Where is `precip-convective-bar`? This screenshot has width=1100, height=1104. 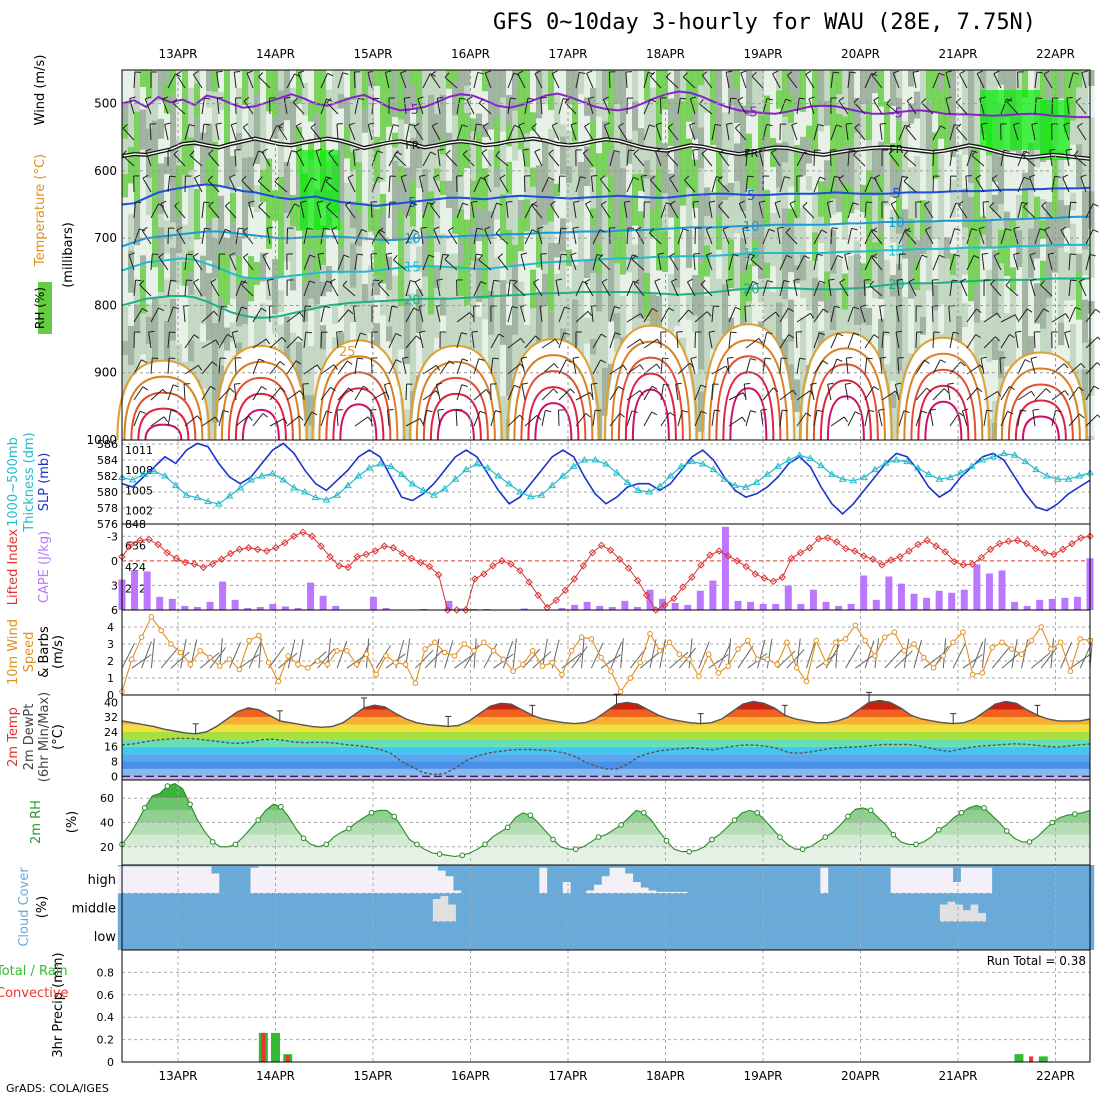
precip-convective-bar is located at coordinates (288, 1058).